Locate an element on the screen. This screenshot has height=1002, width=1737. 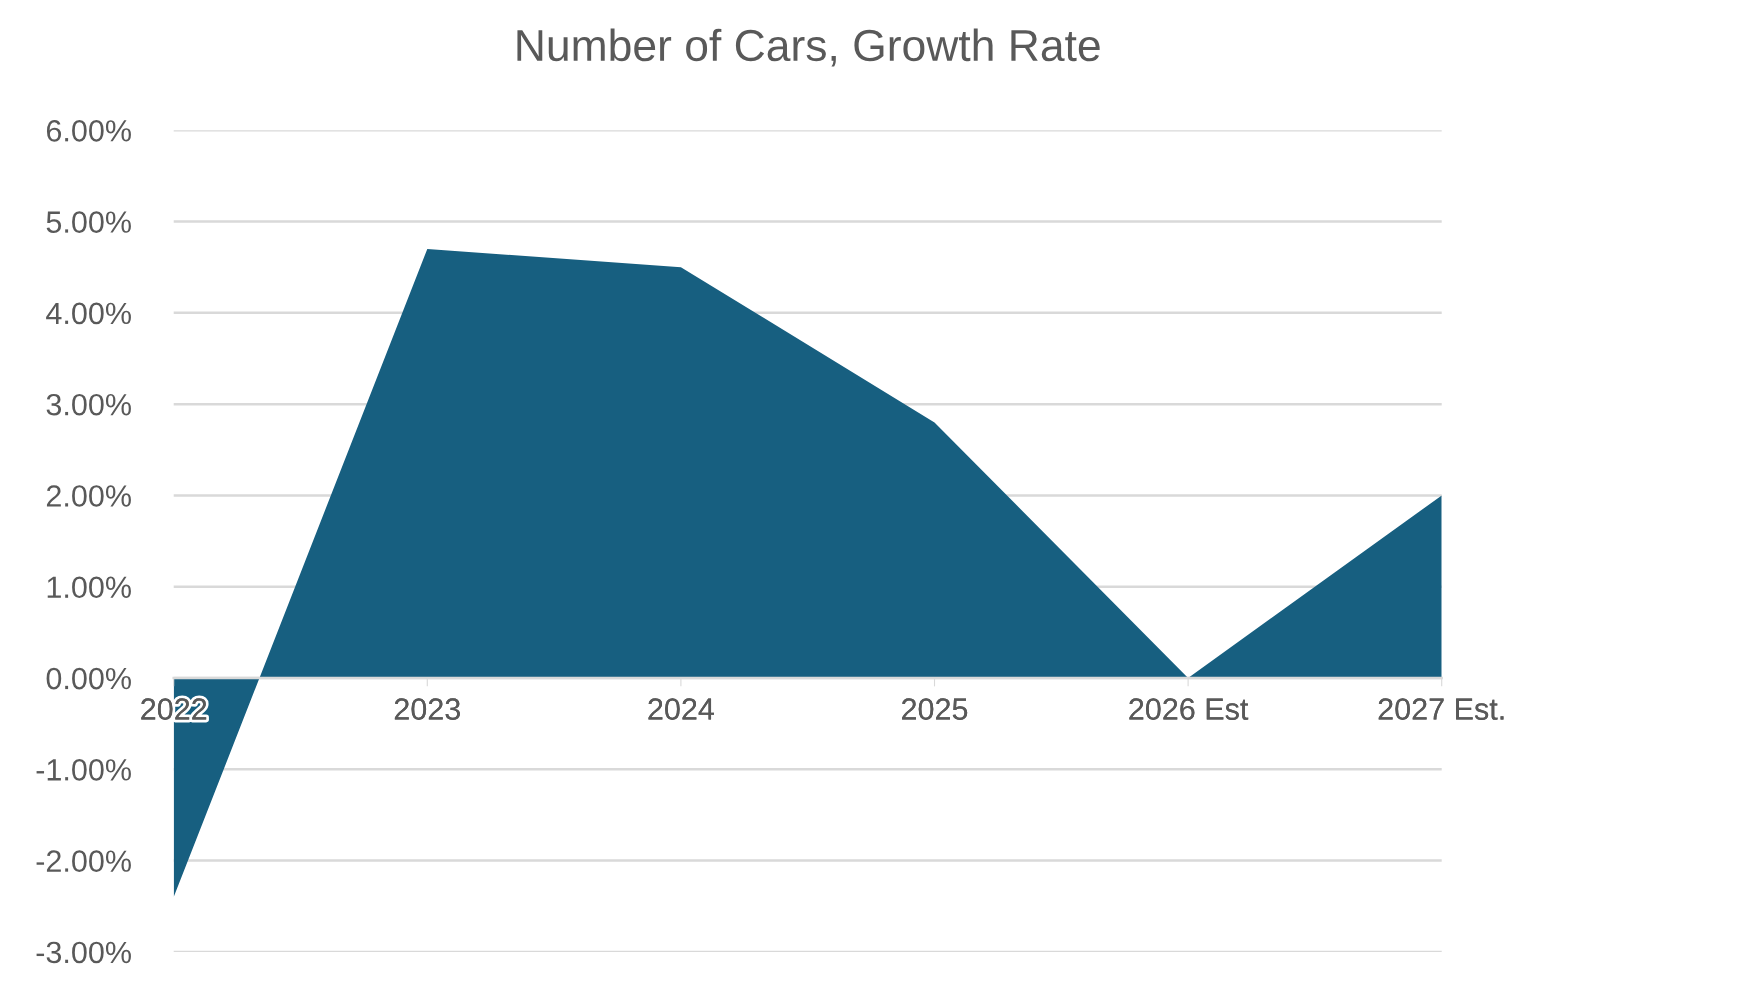
y-tick-label: 0.00% is located at coordinates (88, 678).